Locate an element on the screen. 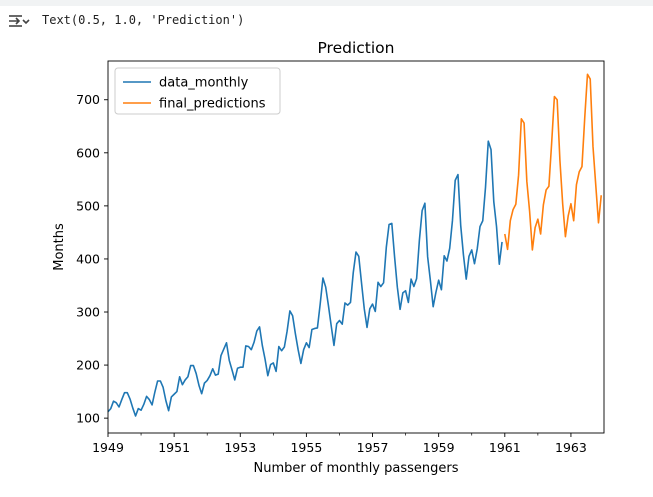  x-axis: 1949 1951 1953 1955 1957 1959 1961 1963 is located at coordinates (339, 444).